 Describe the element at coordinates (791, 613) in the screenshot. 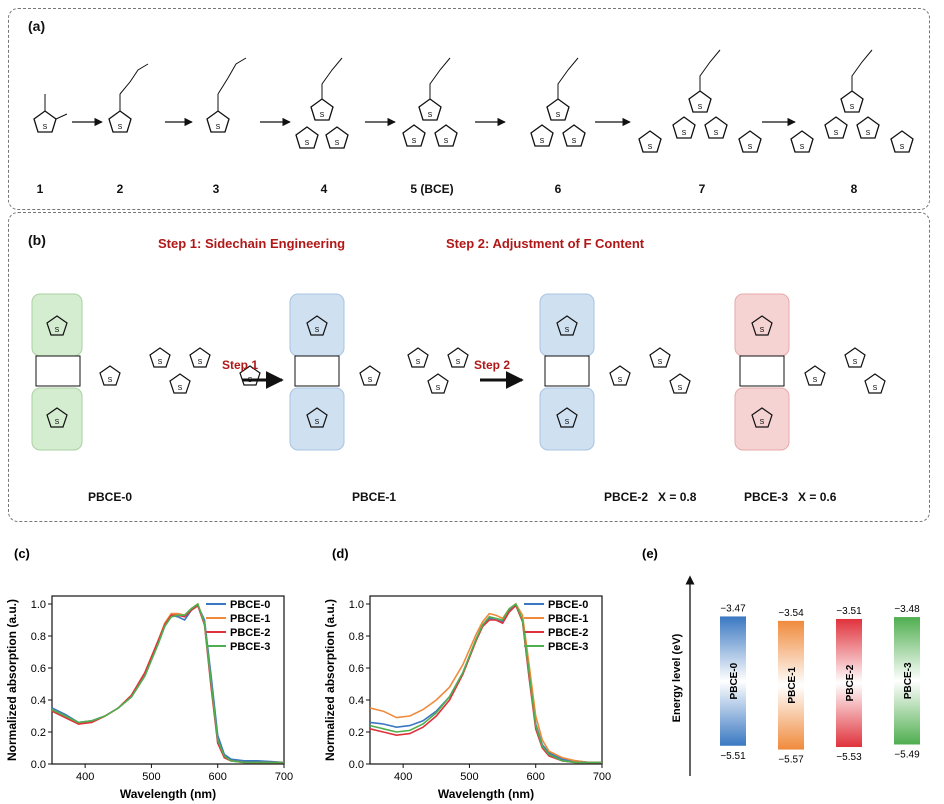

I see `lumo-label-pbce-1: −3.54` at that location.